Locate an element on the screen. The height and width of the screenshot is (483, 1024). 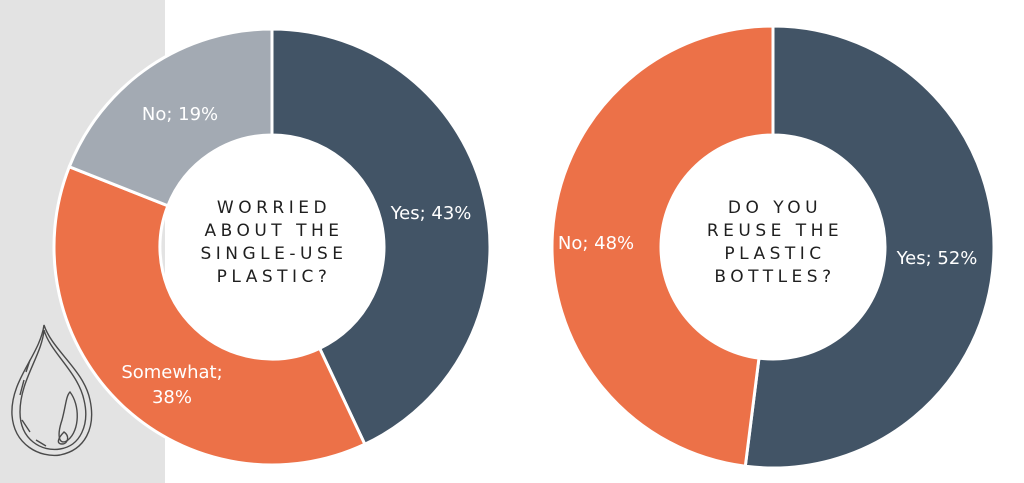
slice-no is located at coordinates (170, 117).